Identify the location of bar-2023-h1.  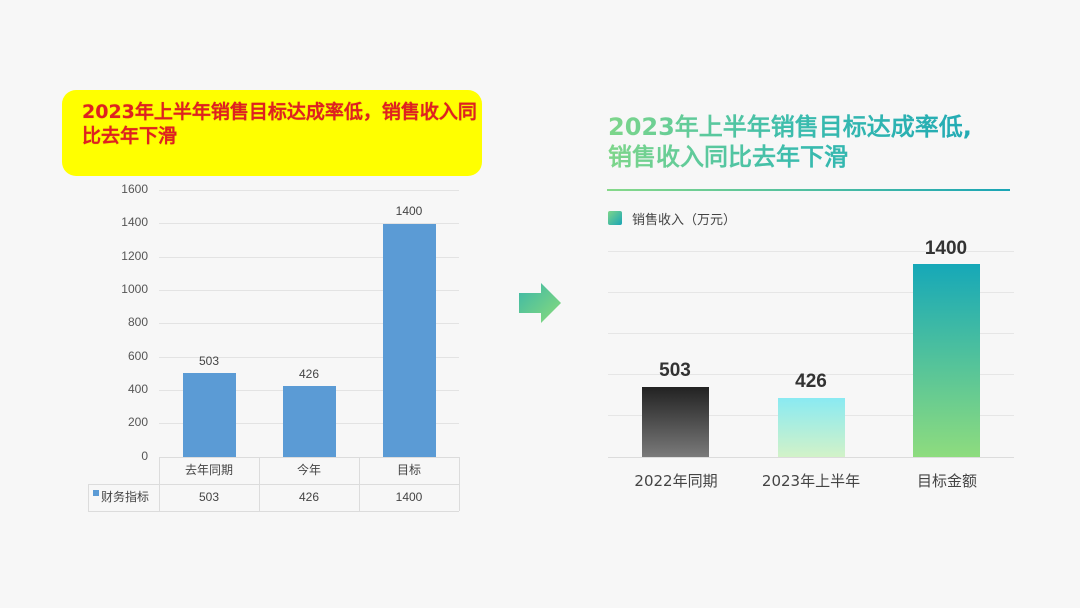
(811, 427).